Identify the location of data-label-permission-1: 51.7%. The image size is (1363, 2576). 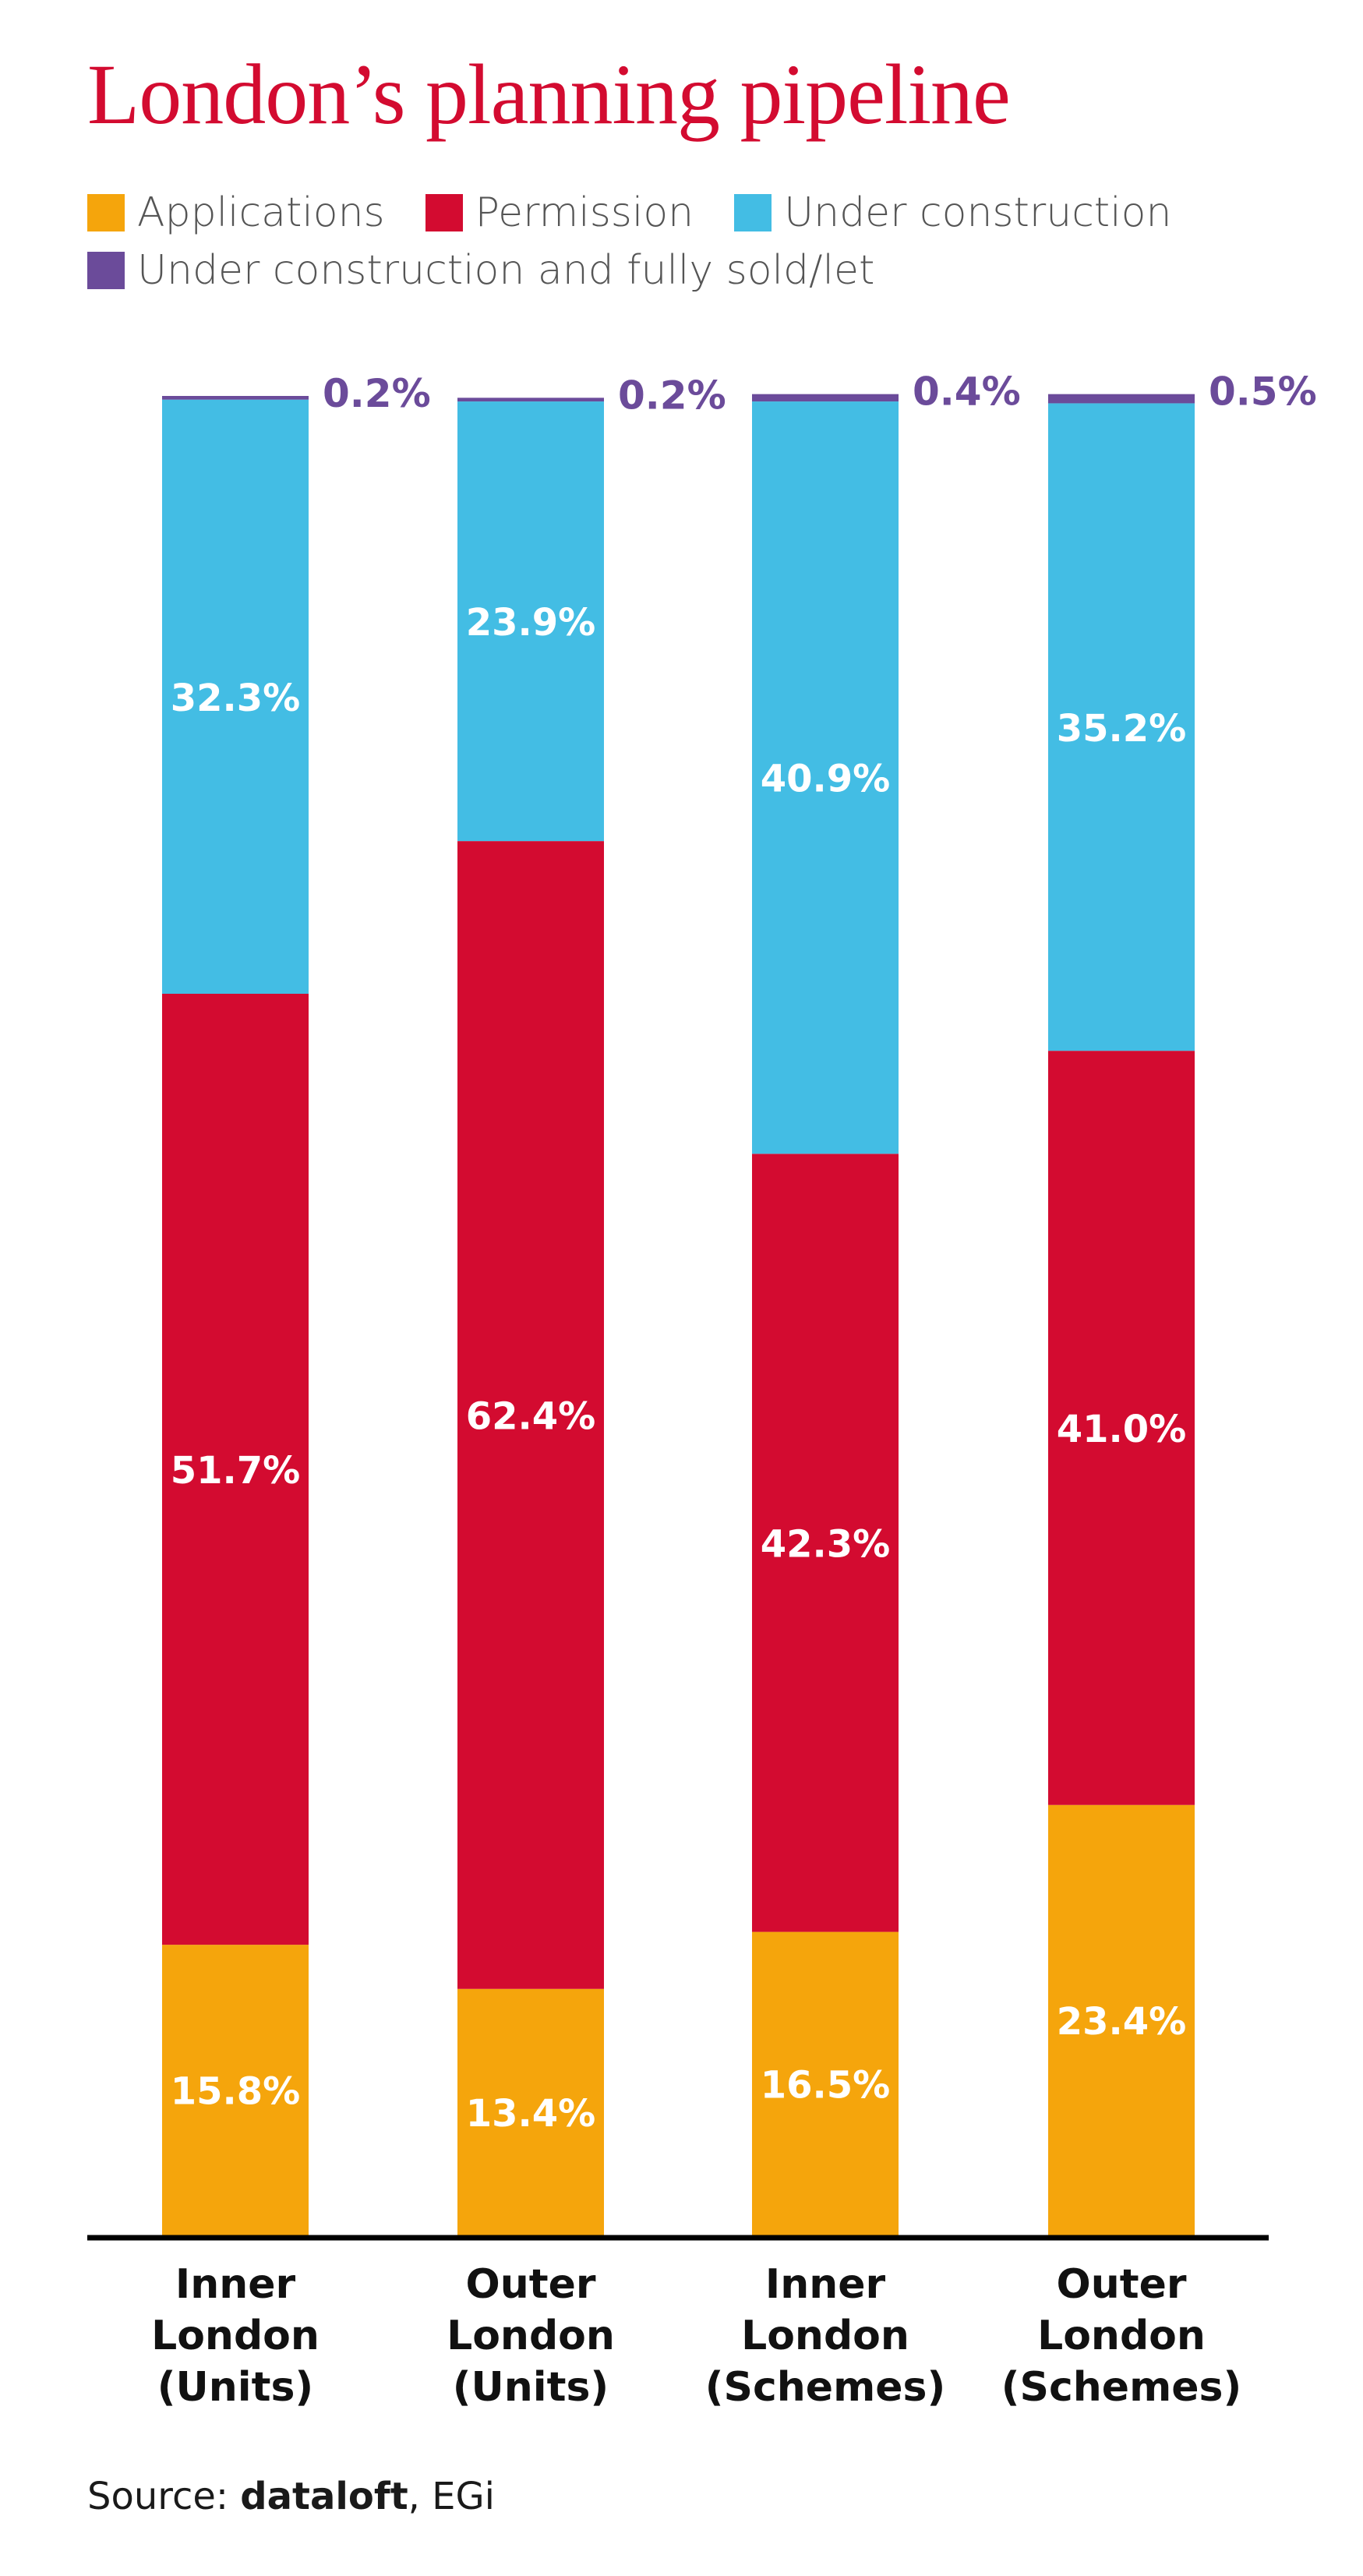
(236, 1471).